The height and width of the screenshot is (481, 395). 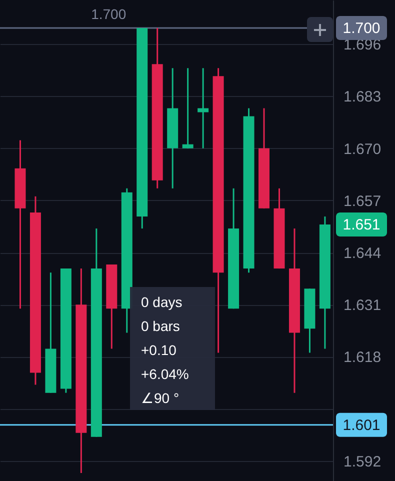 I want to click on y-tick-label: 1.644, so click(x=363, y=253).